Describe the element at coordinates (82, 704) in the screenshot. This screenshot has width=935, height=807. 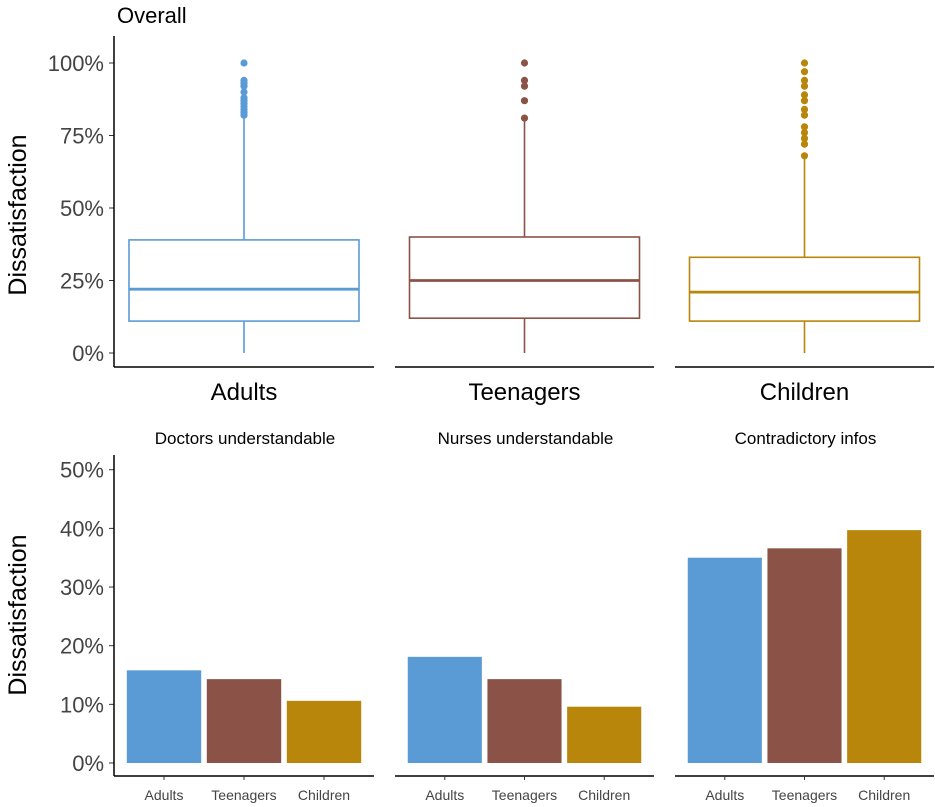
I see `bar-y-tick-label: 10%` at that location.